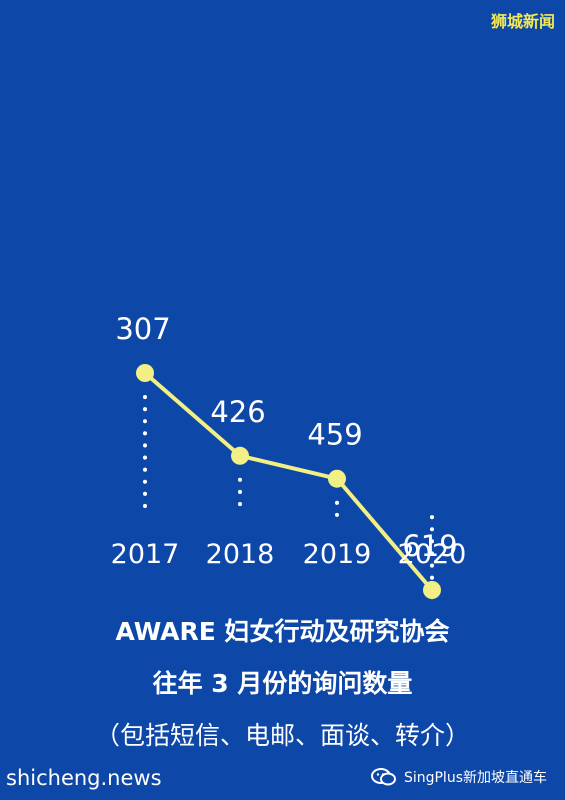 The width and height of the screenshot is (565, 800). I want to click on data-point-2018, so click(240, 455).